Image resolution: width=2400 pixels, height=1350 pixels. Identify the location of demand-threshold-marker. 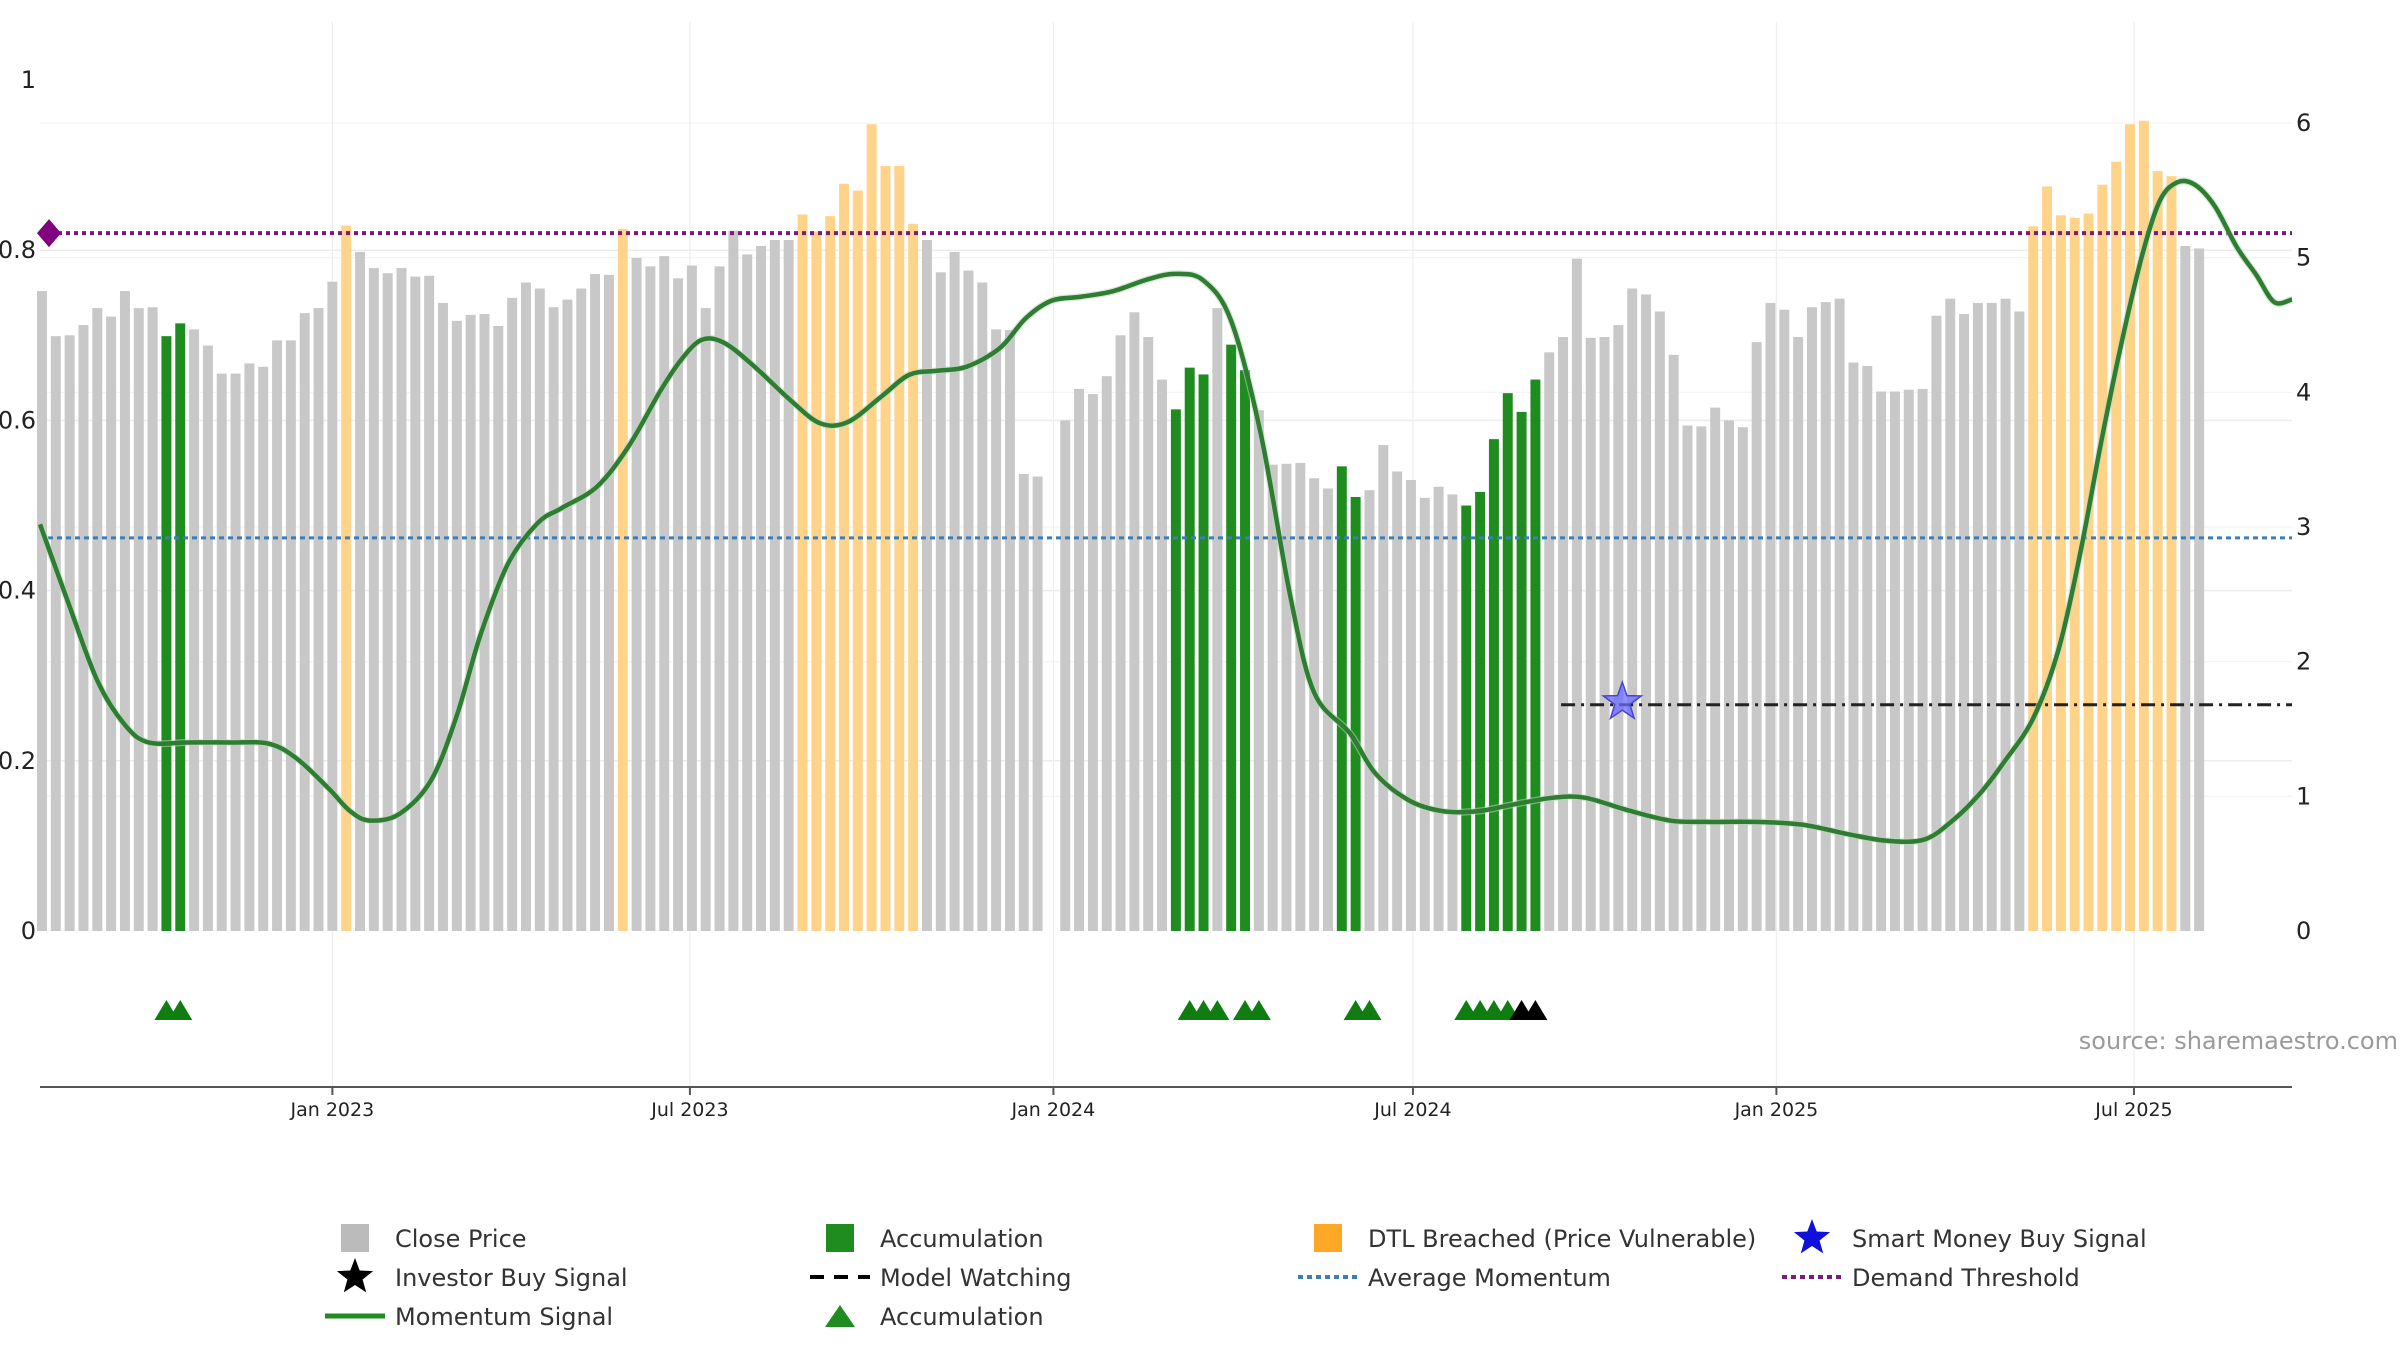
(49, 233).